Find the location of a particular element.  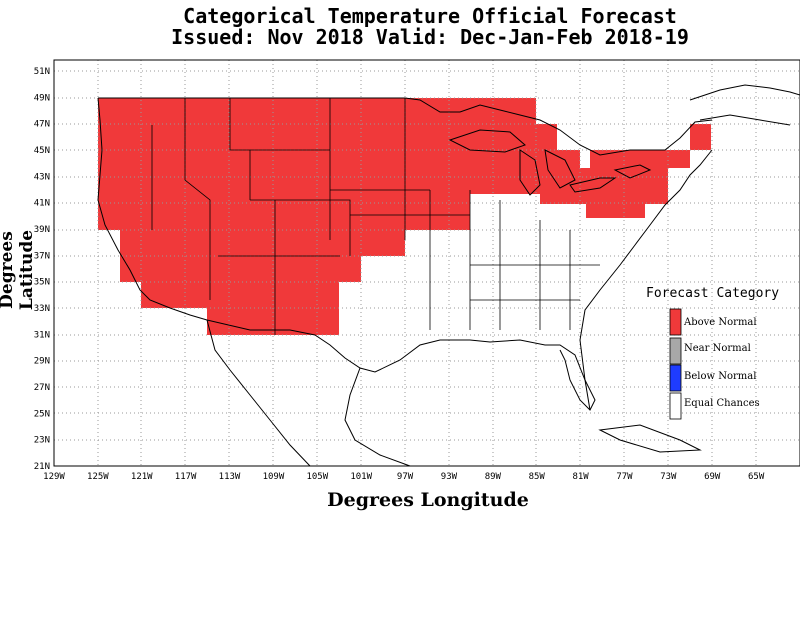

x-tick-label: 65W is located at coordinates (756, 477).